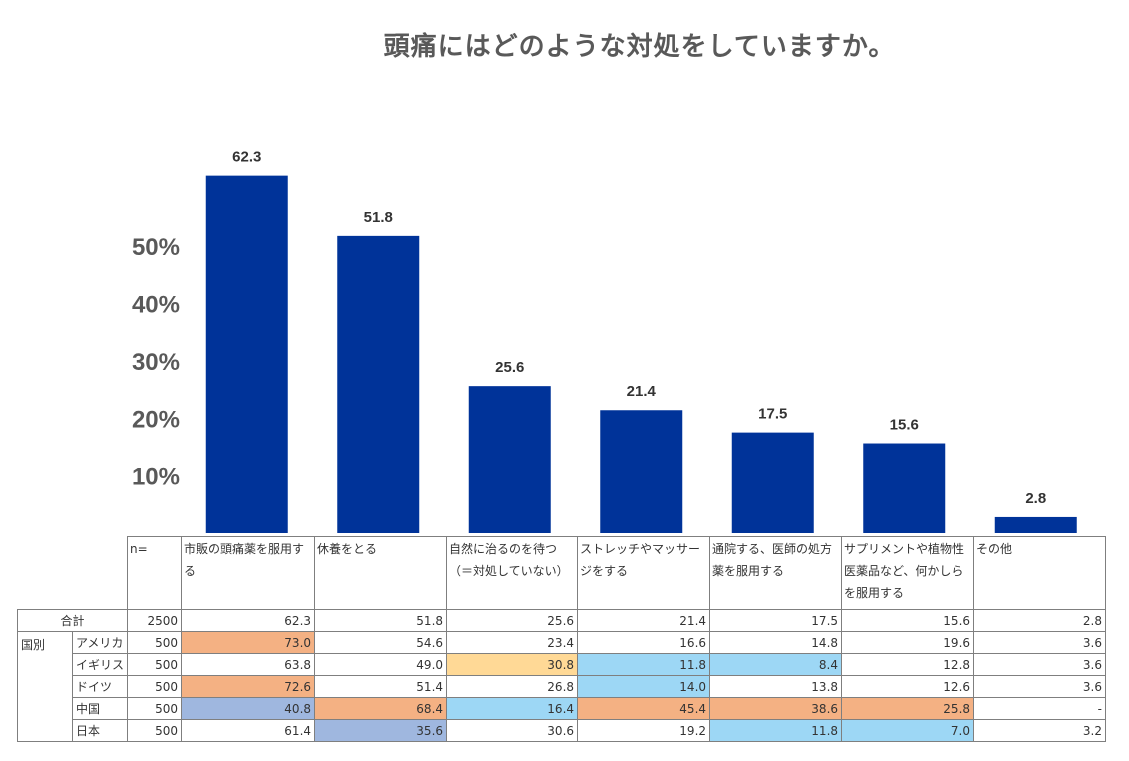 Image resolution: width=1129 pixels, height=761 pixels. What do you see at coordinates (644, 730) in the screenshot?
I see `table-cell: 19.2` at bounding box center [644, 730].